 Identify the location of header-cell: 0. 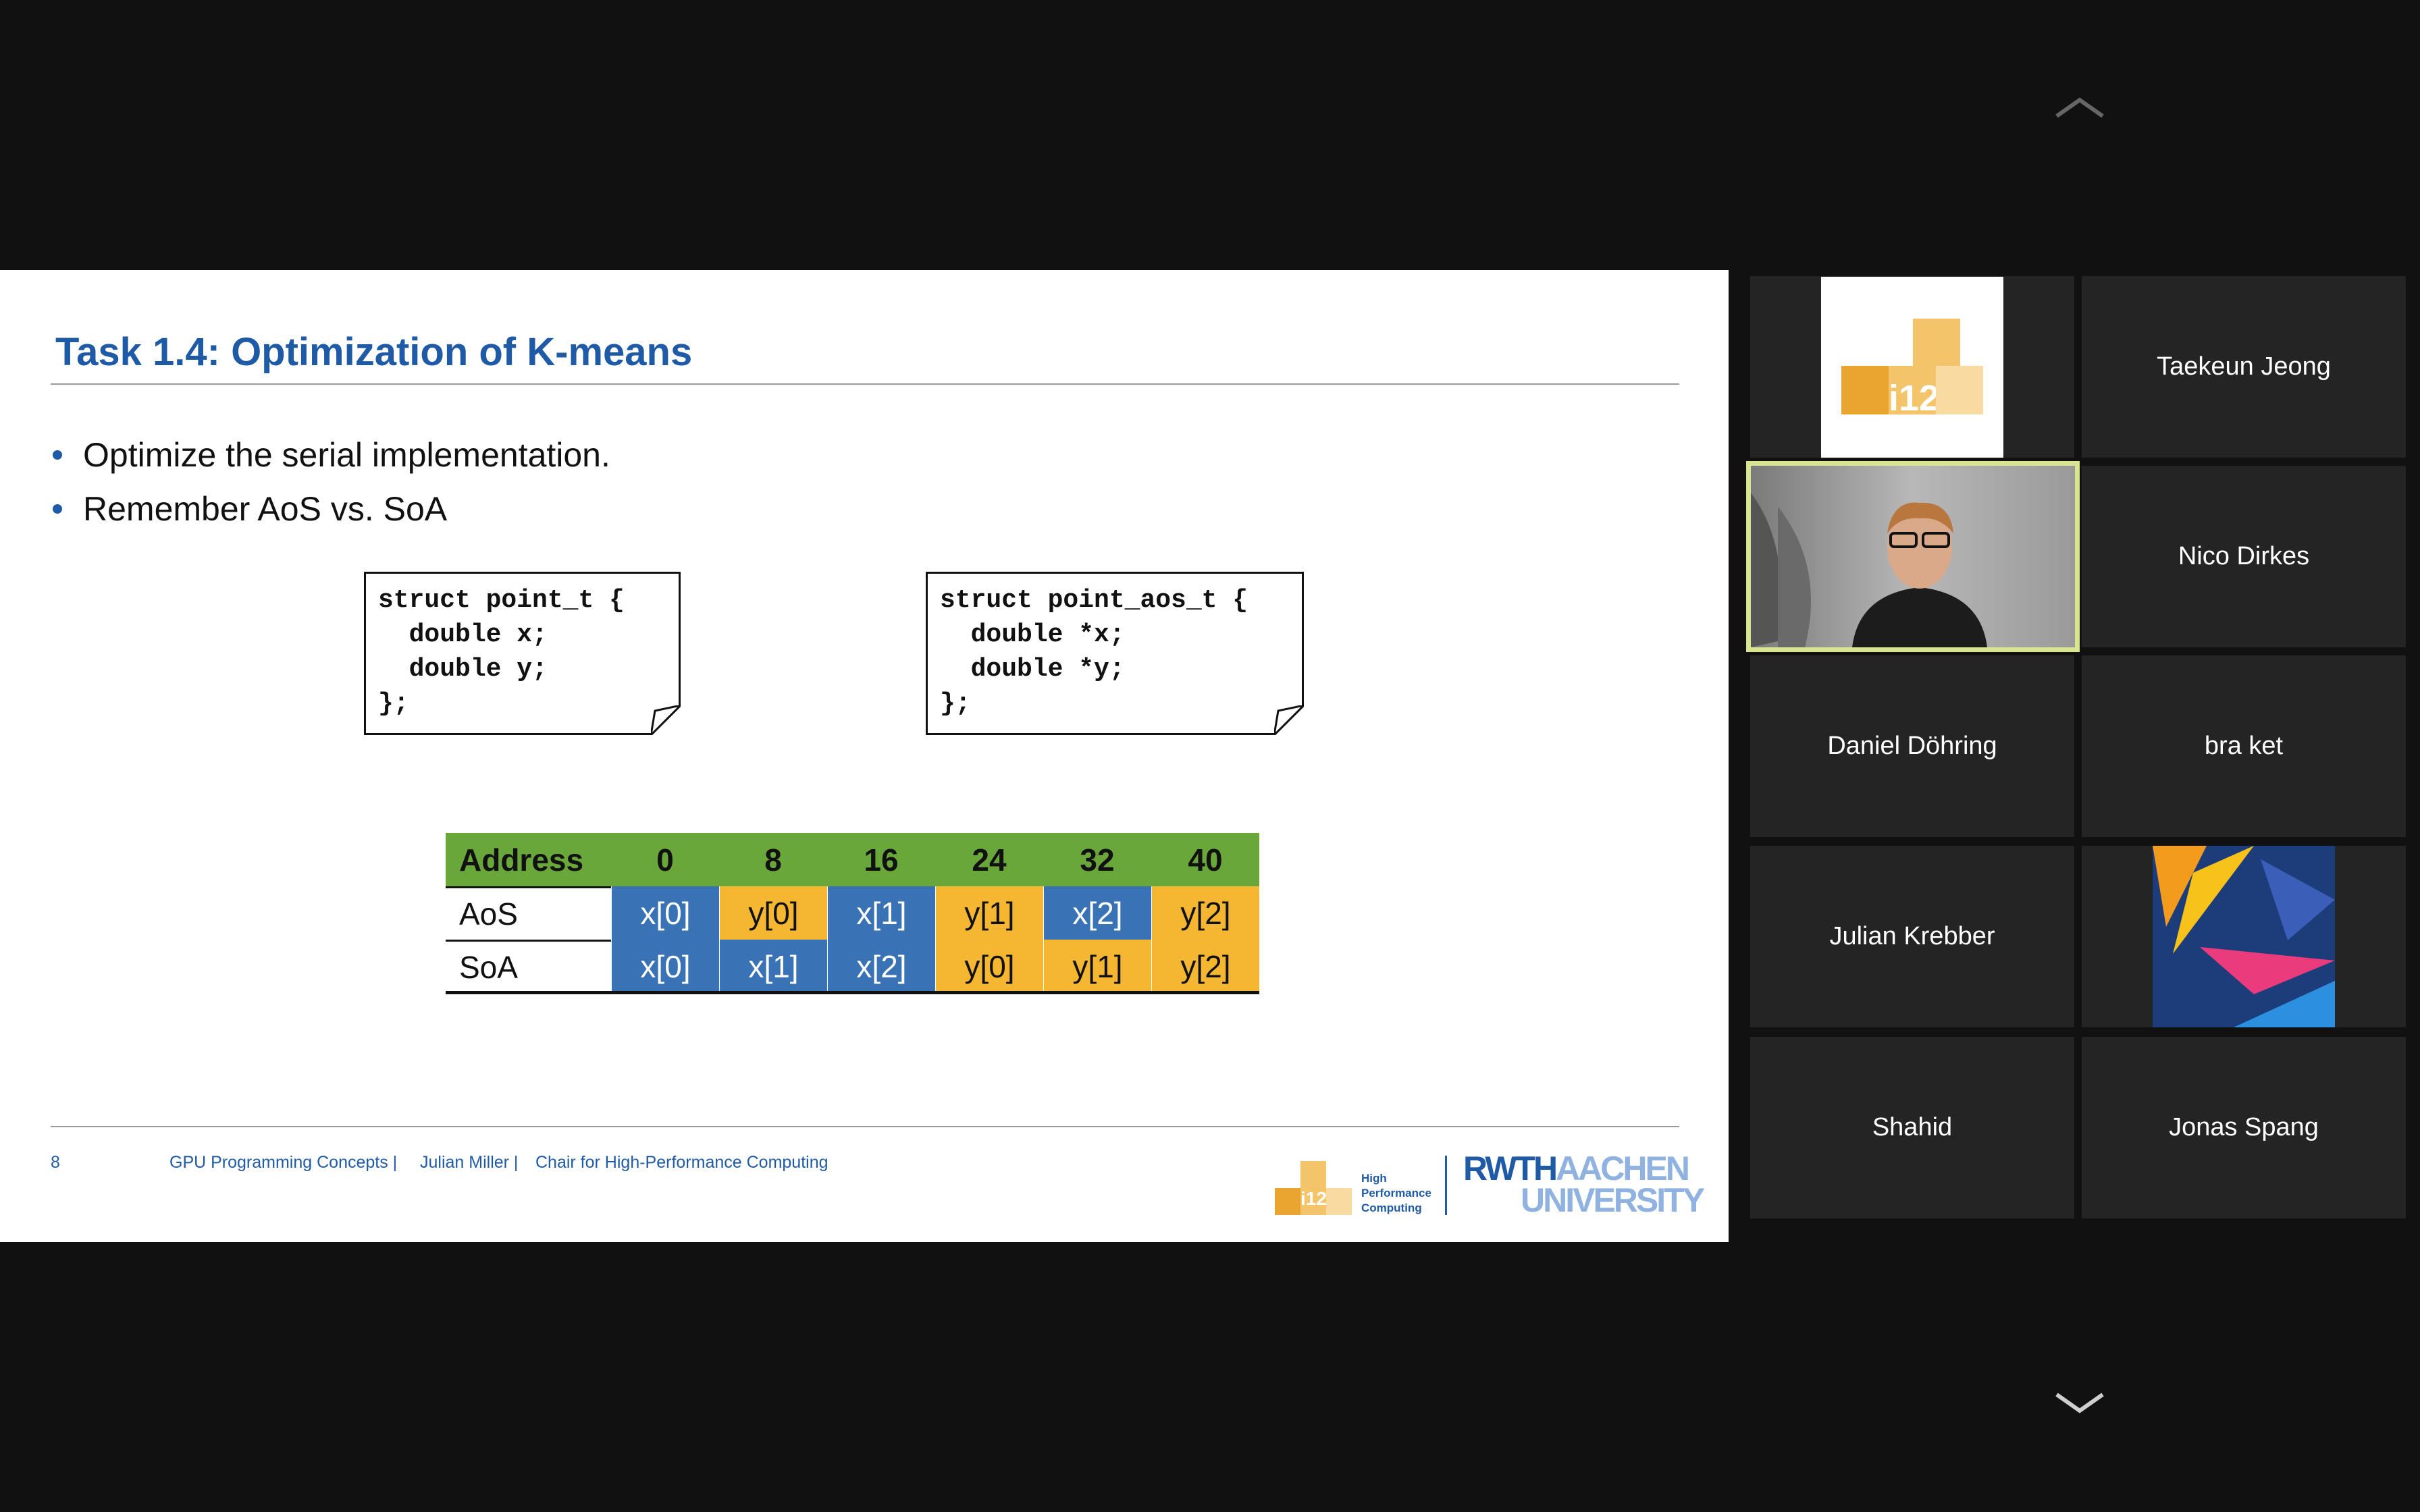
(665, 859).